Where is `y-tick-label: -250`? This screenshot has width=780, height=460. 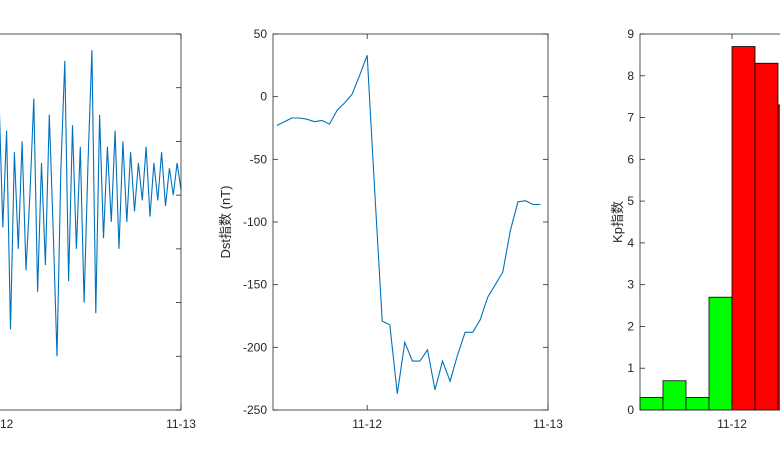
y-tick-label: -250 is located at coordinates (255, 410).